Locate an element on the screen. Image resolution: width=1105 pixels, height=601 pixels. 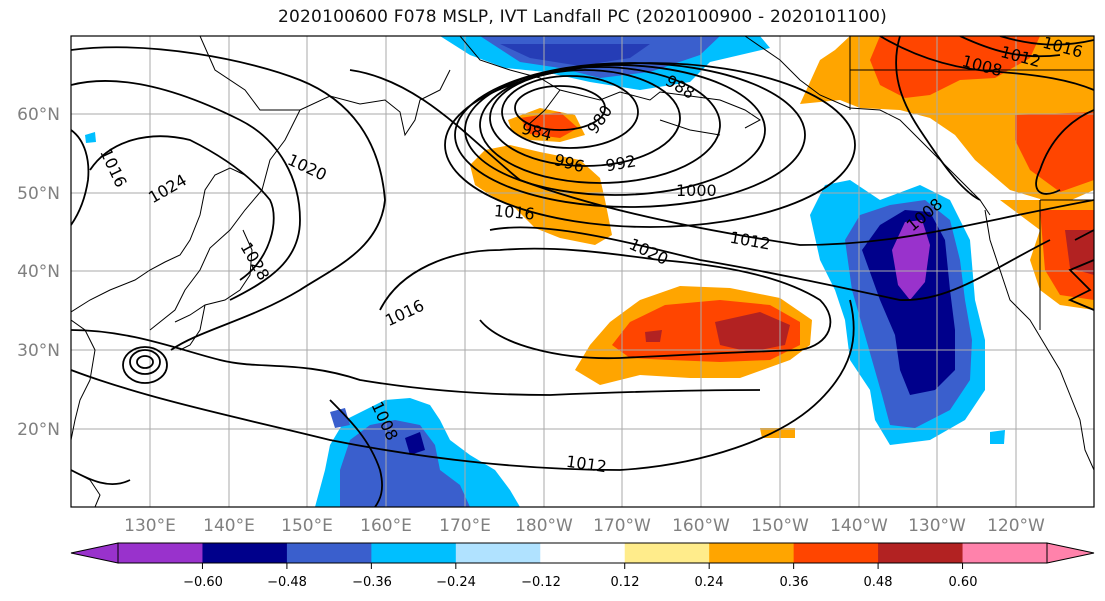
latitude-label: 20°N is located at coordinates (38, 430).